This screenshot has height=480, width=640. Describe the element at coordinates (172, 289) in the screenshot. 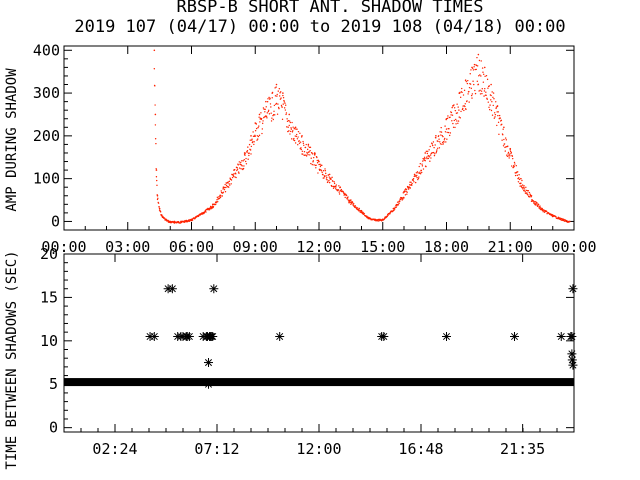

I see `asterisk-stroke` at that location.